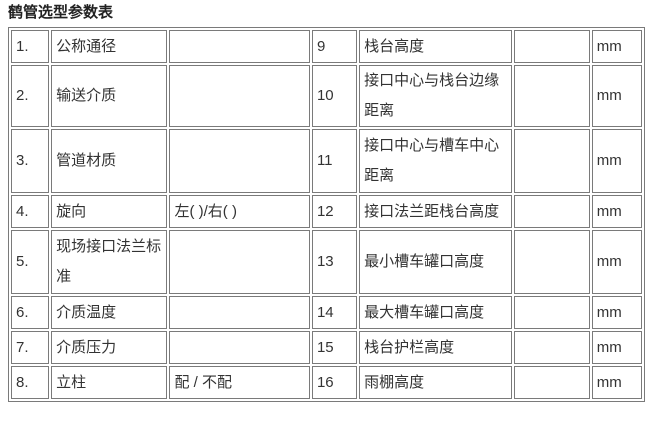 This screenshot has height=431, width=658. What do you see at coordinates (334, 96) in the screenshot?
I see `row-number-right: 10` at bounding box center [334, 96].